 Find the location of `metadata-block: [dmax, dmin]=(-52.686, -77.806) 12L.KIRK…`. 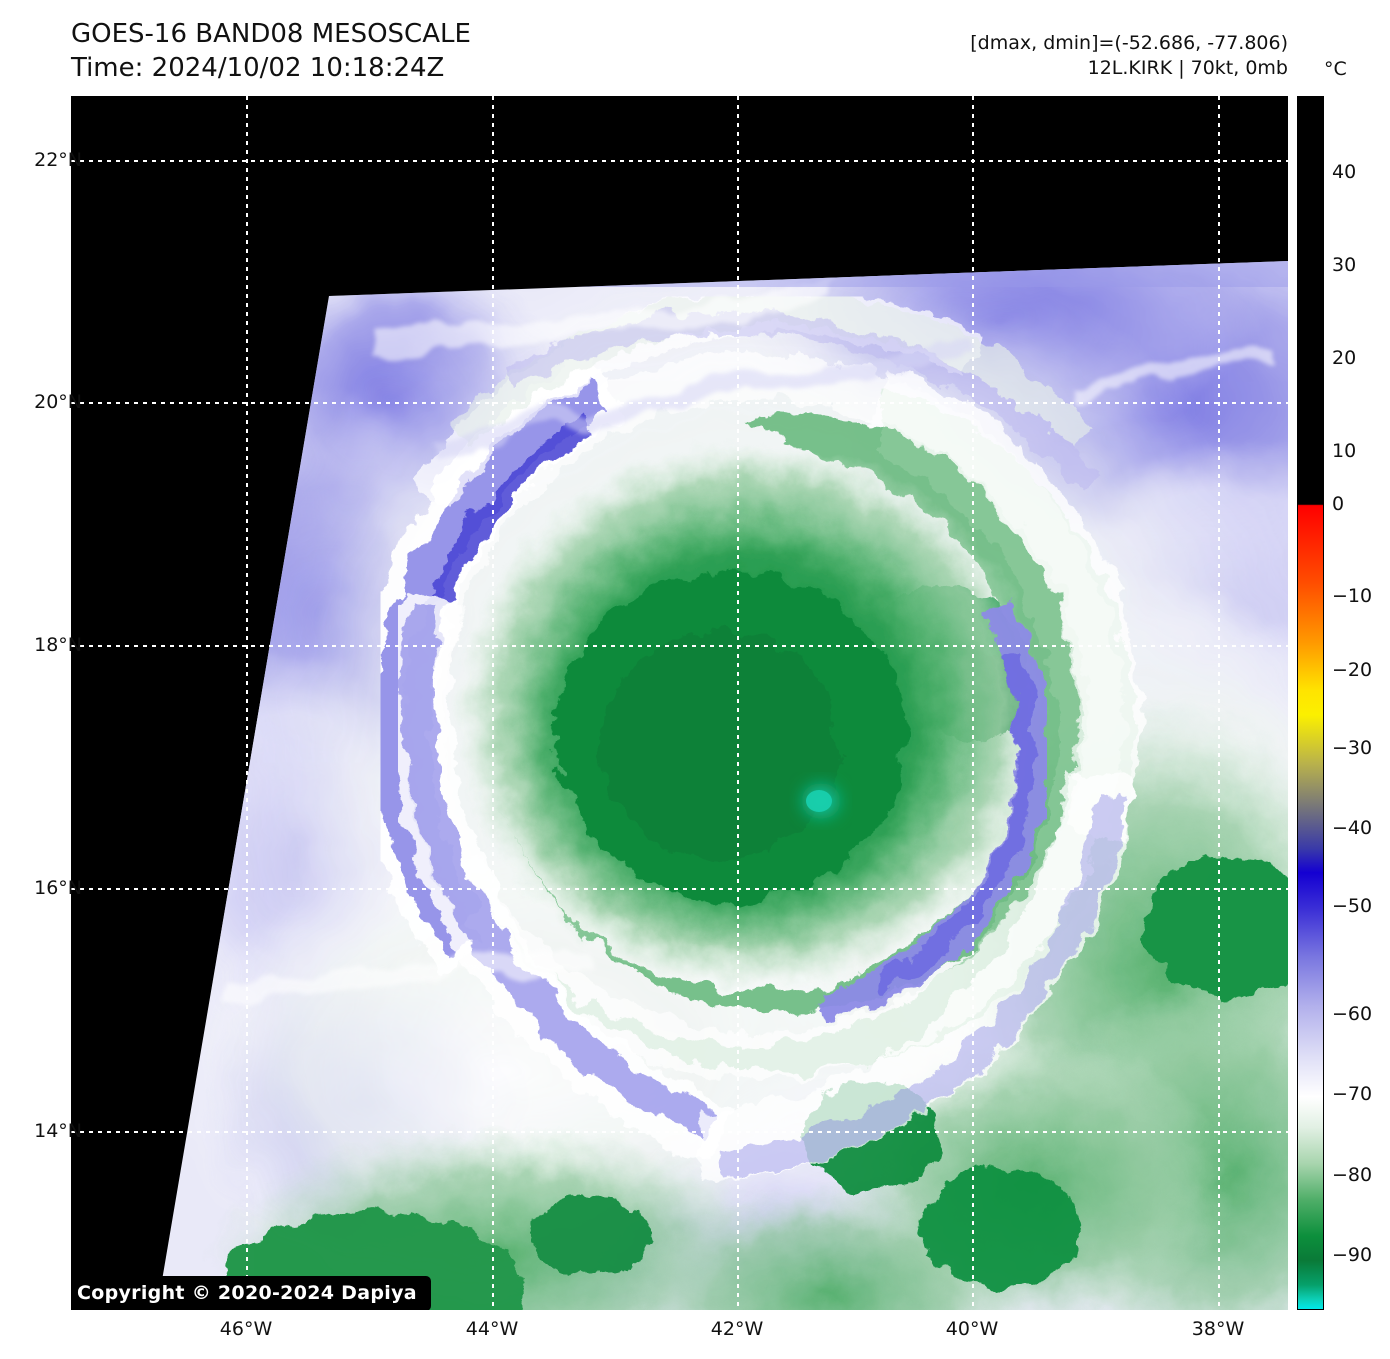

metadata-block: [dmax, dmin]=(-52.686, -77.806) 12L.KIRK… is located at coordinates (1129, 56).